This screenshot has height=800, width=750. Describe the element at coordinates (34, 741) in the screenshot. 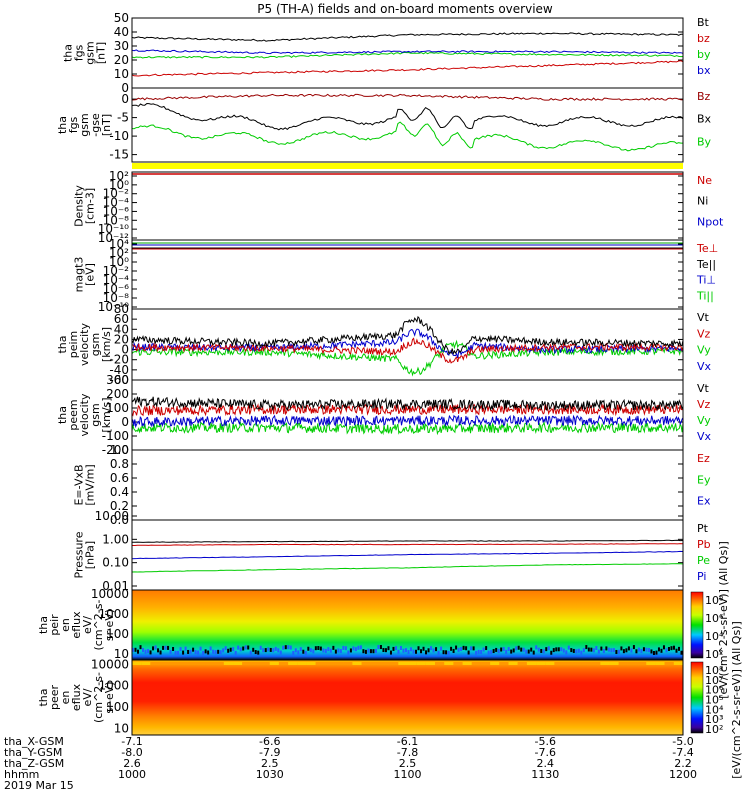

I see `x-row-label: tha_X-GSM` at that location.